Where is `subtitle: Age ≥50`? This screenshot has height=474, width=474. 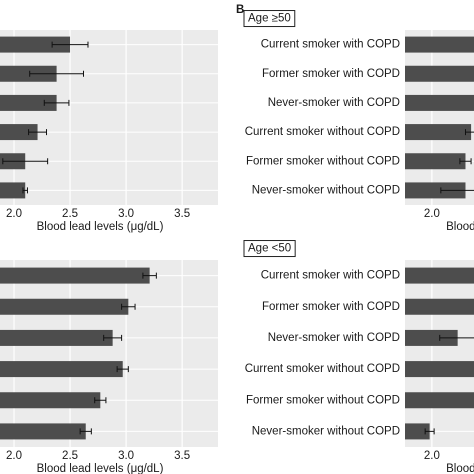 subtitle: Age ≥50 is located at coordinates (269, 19).